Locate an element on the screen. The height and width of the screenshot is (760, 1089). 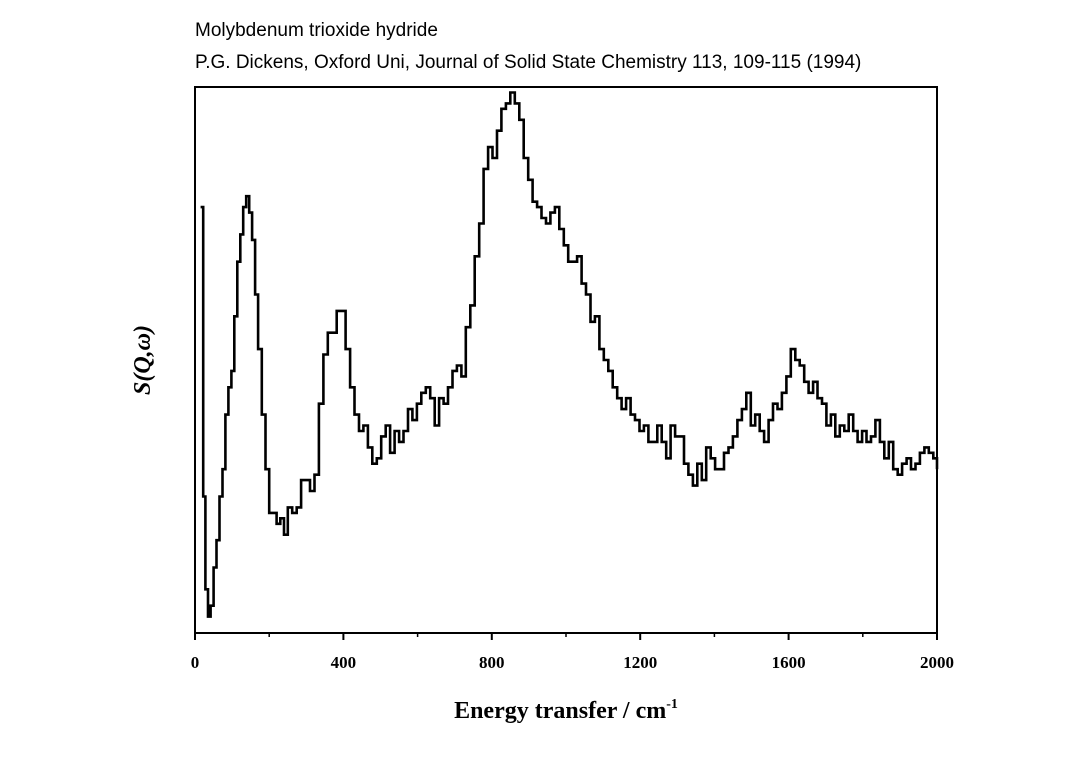
x-tick-label-2000: 2000 is located at coordinates (937, 662).